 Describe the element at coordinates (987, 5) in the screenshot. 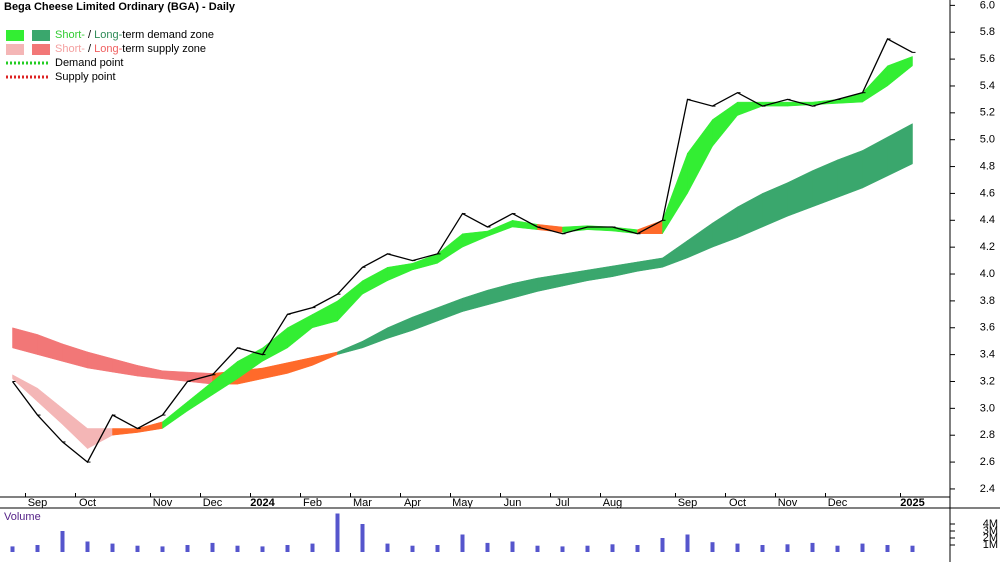

I see `y-tick-label: 6.0` at that location.